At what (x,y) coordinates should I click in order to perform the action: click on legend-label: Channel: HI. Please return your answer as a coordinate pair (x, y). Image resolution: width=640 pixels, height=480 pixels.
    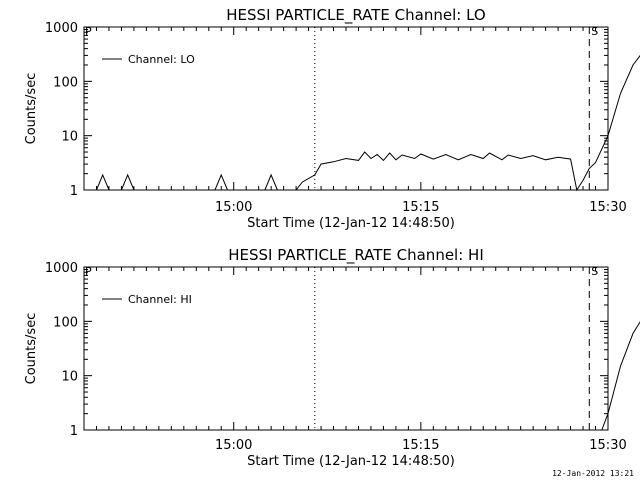
    Looking at the image, I should click on (160, 299).